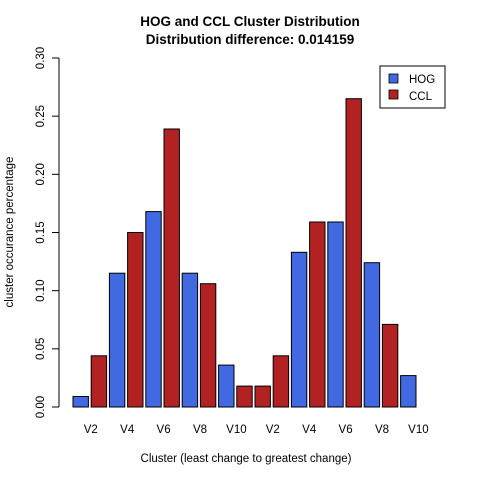 The height and width of the screenshot is (480, 480). I want to click on bar-ccl-v10, so click(244, 396).